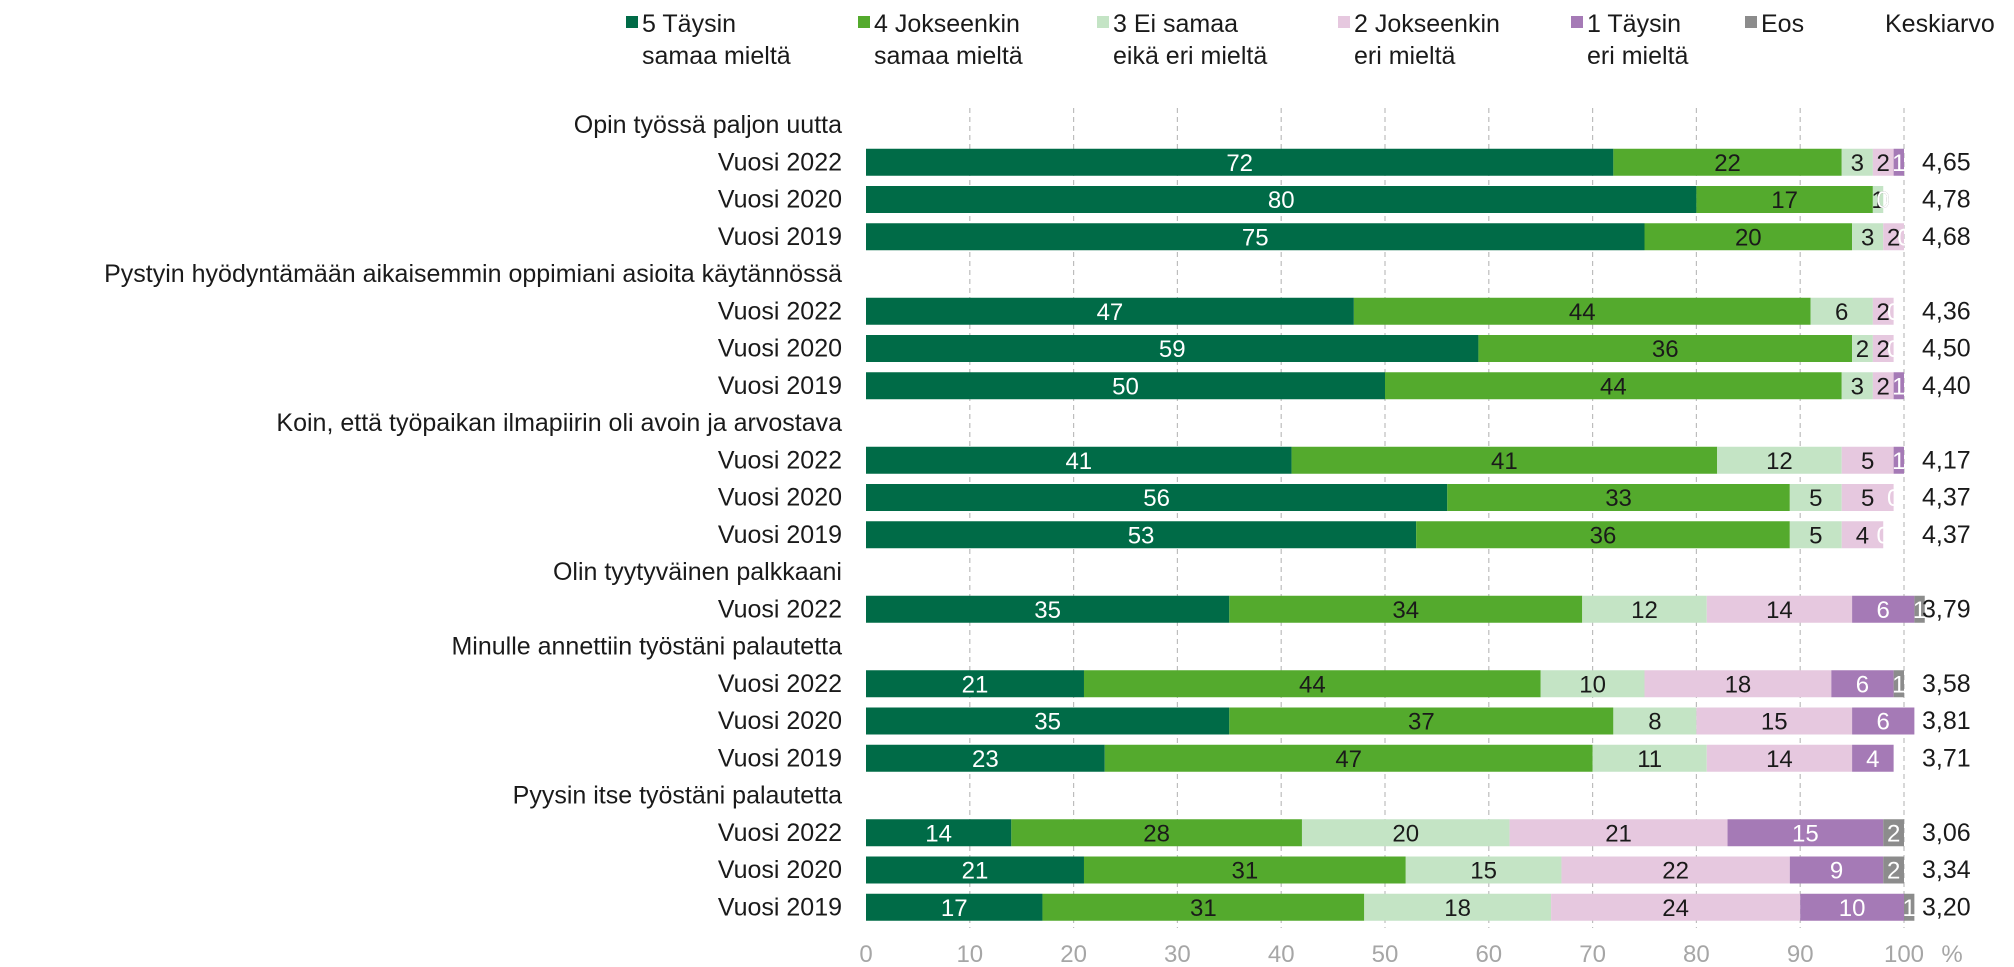 The height and width of the screenshot is (967, 2014). Describe the element at coordinates (1385, 954) in the screenshot. I see `x-tick-label: 50` at that location.